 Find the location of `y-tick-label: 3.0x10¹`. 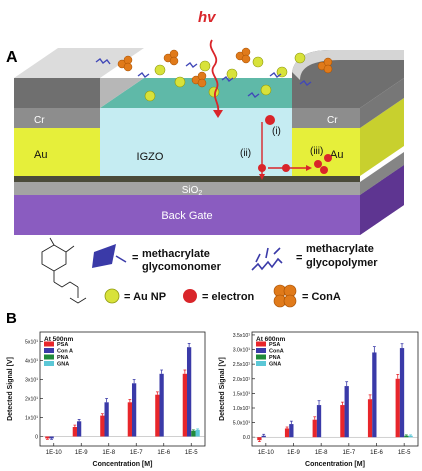

y-tick-label: 3.0x10¹ is located at coordinates (242, 351).